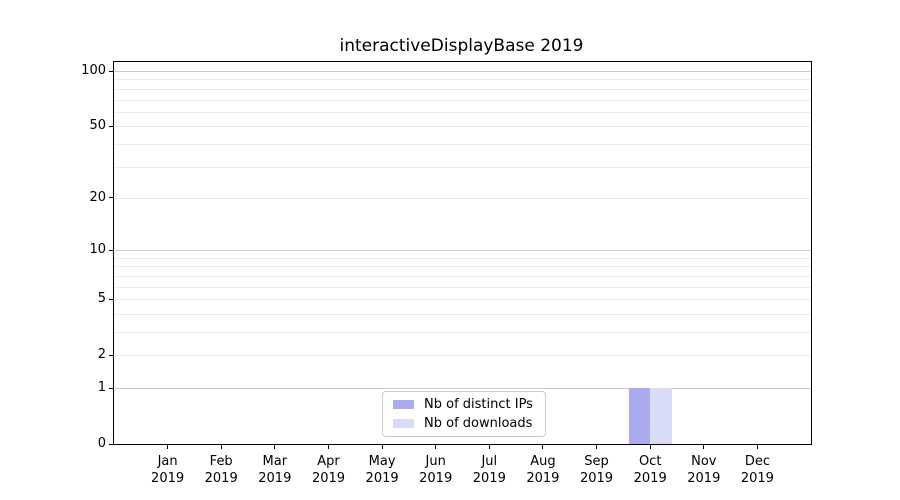 The image size is (900, 500). What do you see at coordinates (757, 470) in the screenshot?
I see `x-tick-label: Dec 2019` at bounding box center [757, 470].